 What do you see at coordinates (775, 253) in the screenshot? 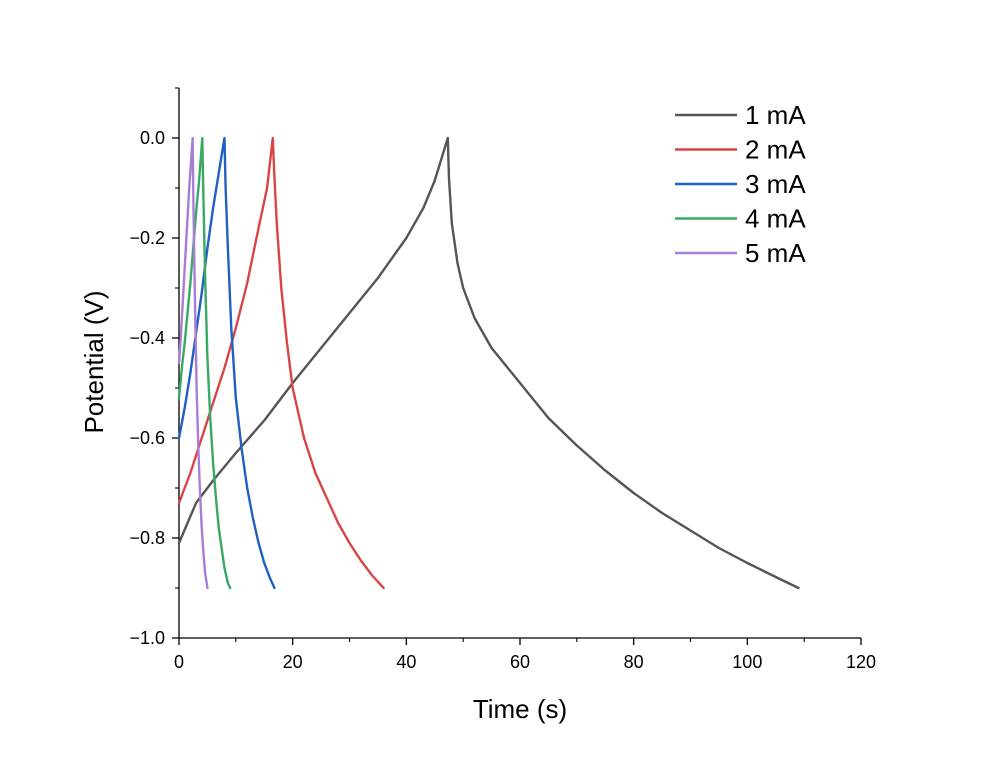
I see `legend-label: 5 mA` at bounding box center [775, 253].